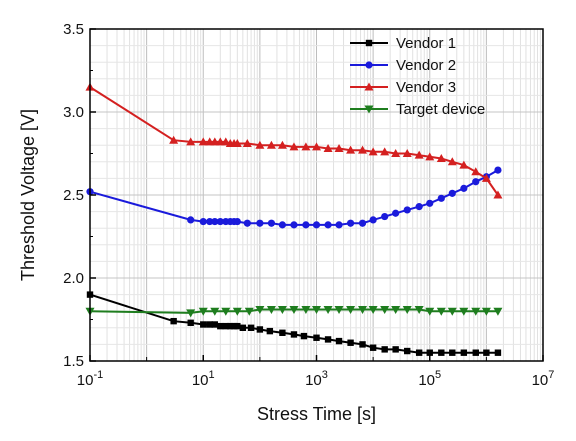  I want to click on legend-label: Vendor 2, so click(426, 65).